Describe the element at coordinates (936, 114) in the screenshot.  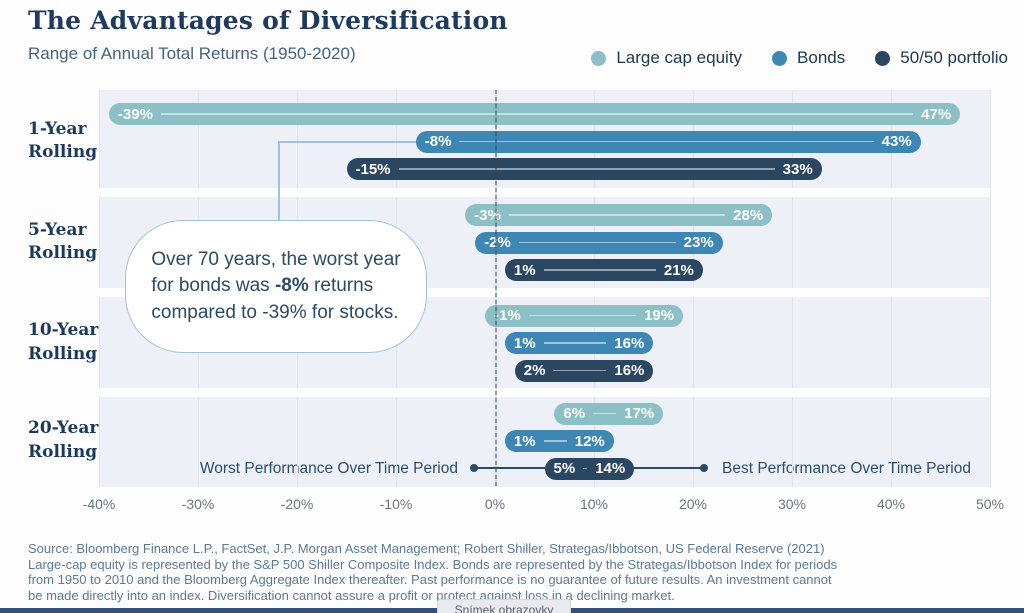
I see `bar-max-label: 47%` at that location.